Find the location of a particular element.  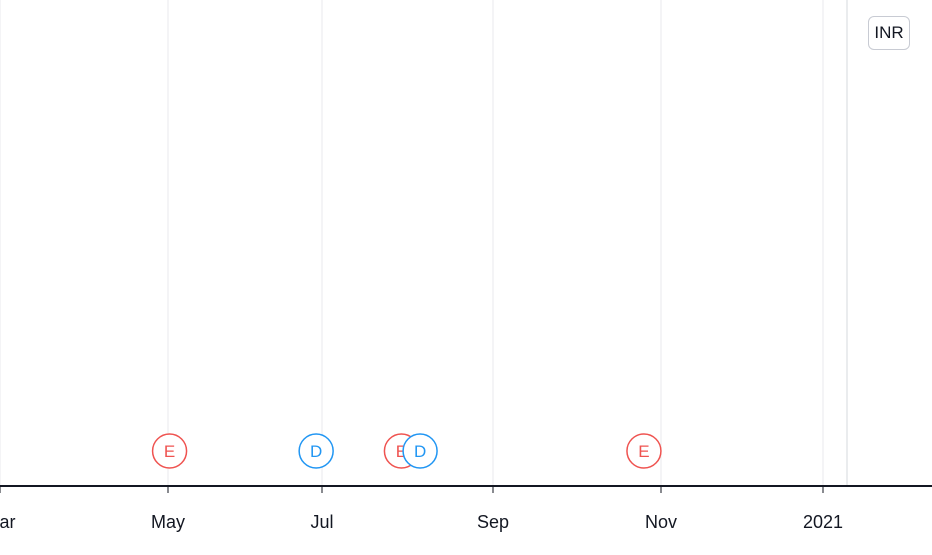

x-tick-label: Sep is located at coordinates (493, 522).